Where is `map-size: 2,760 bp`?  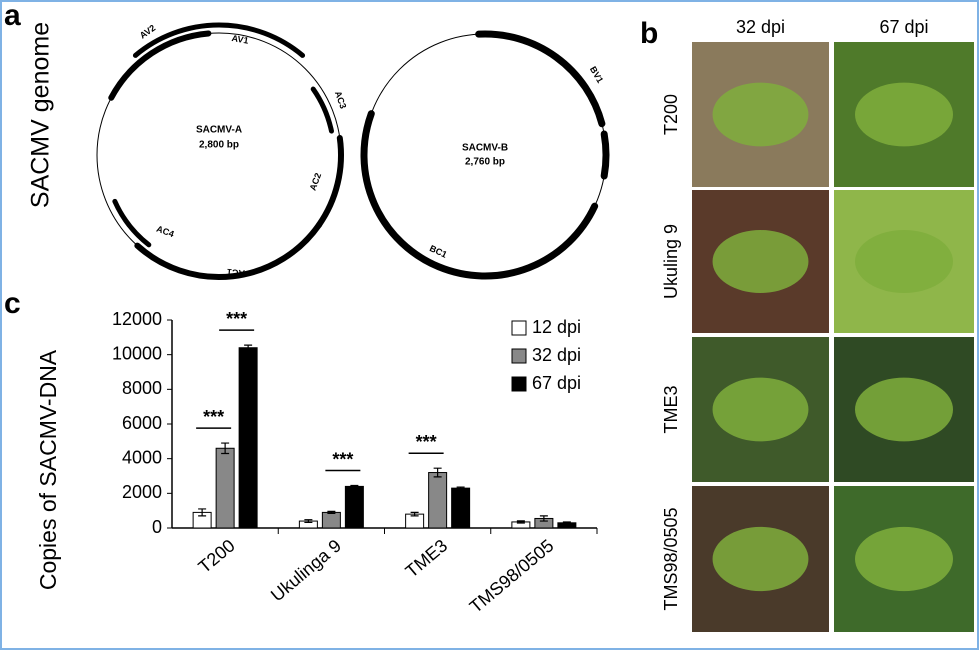
map-size: 2,760 bp is located at coordinates (485, 162).